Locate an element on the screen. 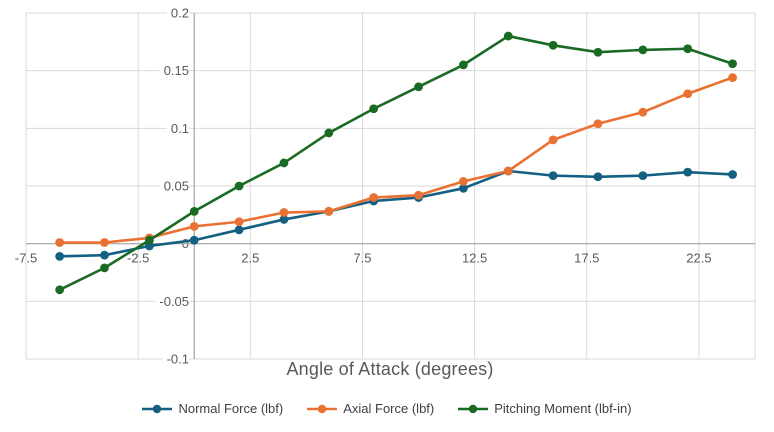 The height and width of the screenshot is (432, 774). y-tick-label: 0.15 is located at coordinates (176, 70).